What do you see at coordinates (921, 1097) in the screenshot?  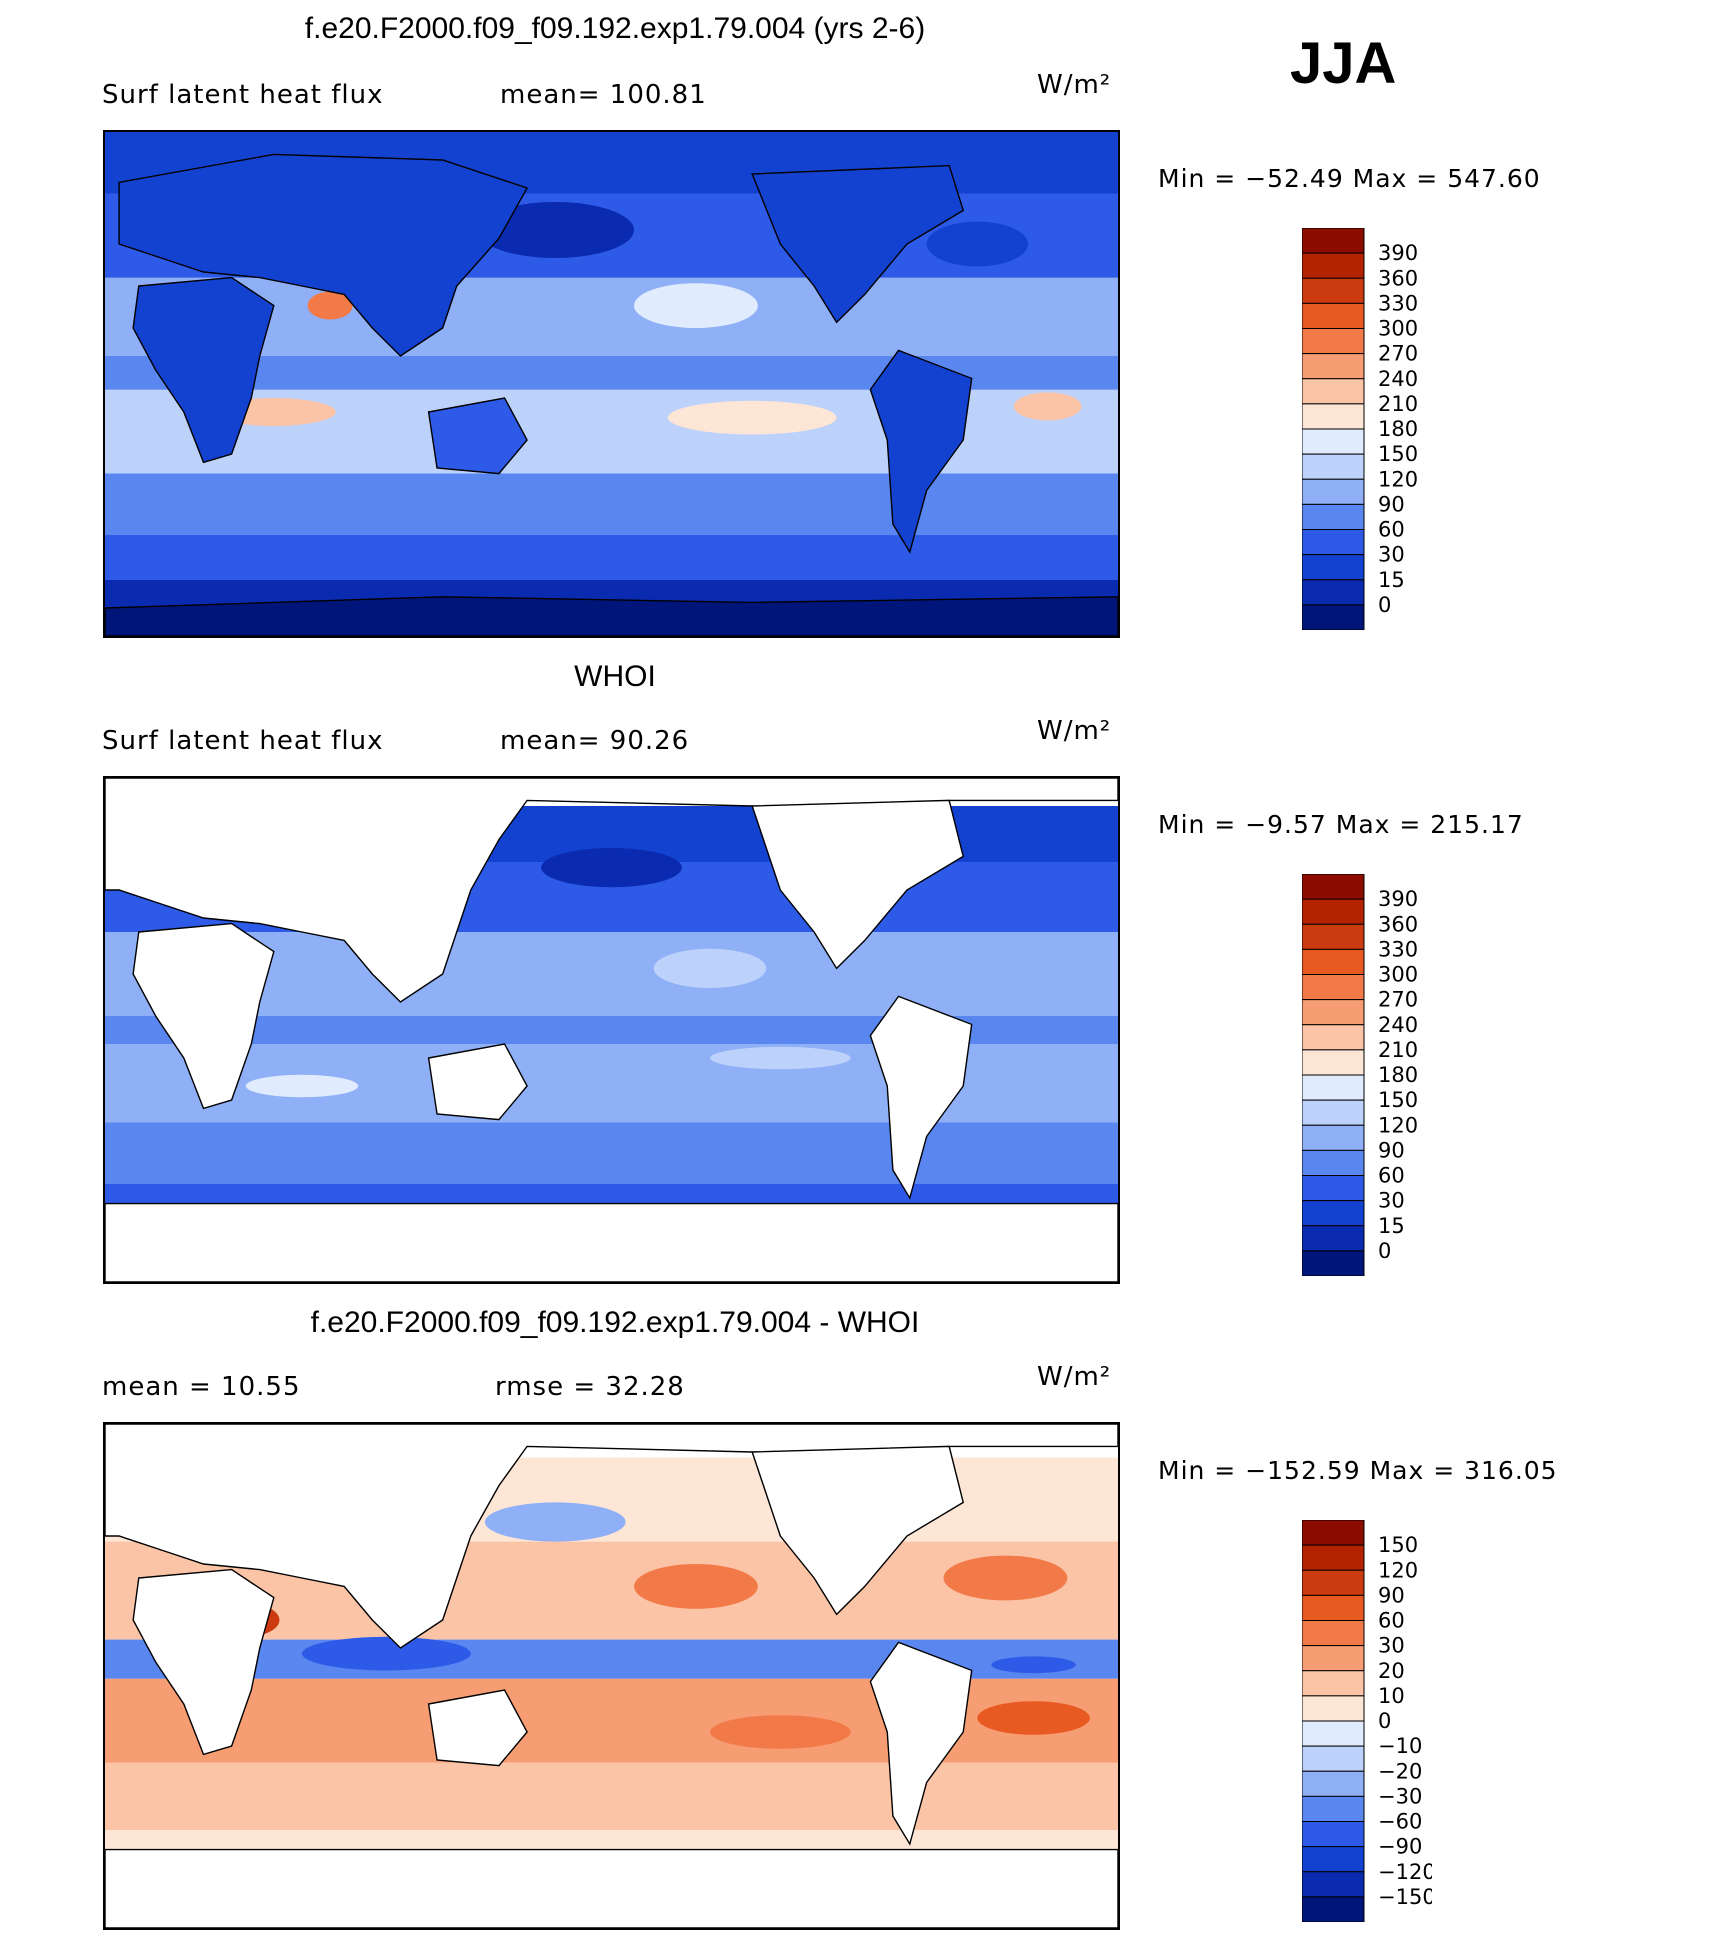 I see `south-america` at bounding box center [921, 1097].